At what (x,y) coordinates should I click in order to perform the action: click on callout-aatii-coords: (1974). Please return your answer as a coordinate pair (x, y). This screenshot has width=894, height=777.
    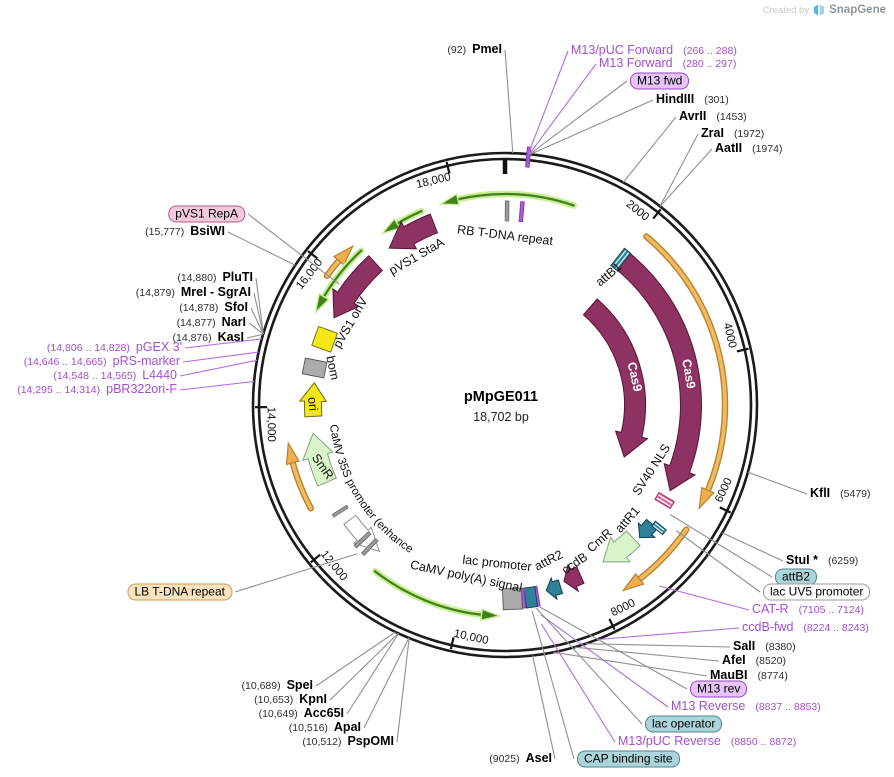
    Looking at the image, I should click on (767, 149).